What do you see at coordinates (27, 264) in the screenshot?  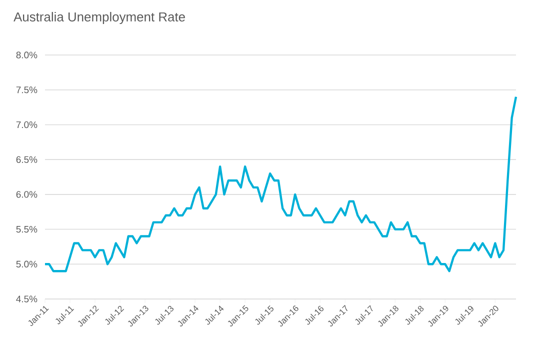 I see `y-tick-label: 5.0%` at bounding box center [27, 264].